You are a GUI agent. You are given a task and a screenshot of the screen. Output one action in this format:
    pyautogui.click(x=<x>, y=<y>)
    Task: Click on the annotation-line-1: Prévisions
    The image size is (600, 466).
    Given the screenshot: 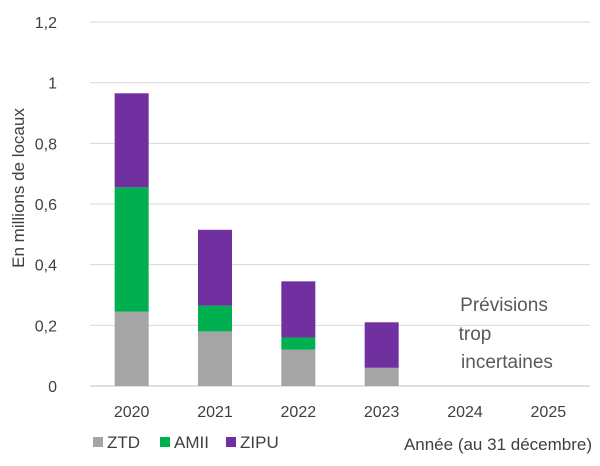 What is the action you would take?
    pyautogui.click(x=504, y=305)
    